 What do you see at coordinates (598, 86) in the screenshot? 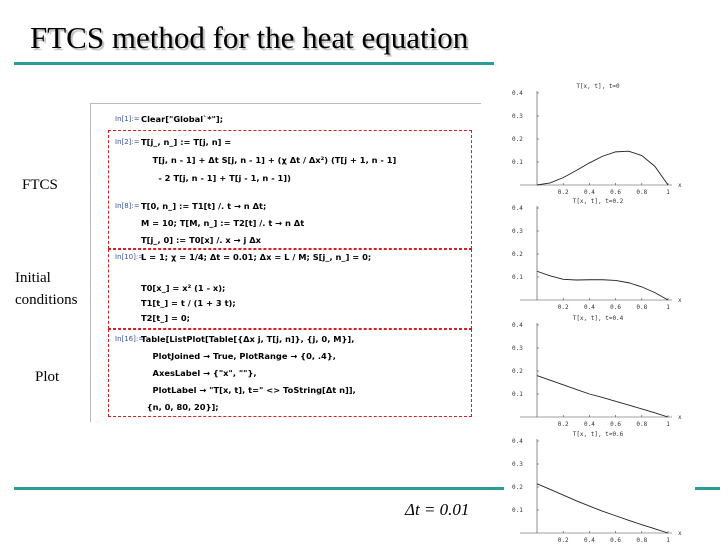
I see `plot-title: T[x, t], t=0` at bounding box center [598, 86].